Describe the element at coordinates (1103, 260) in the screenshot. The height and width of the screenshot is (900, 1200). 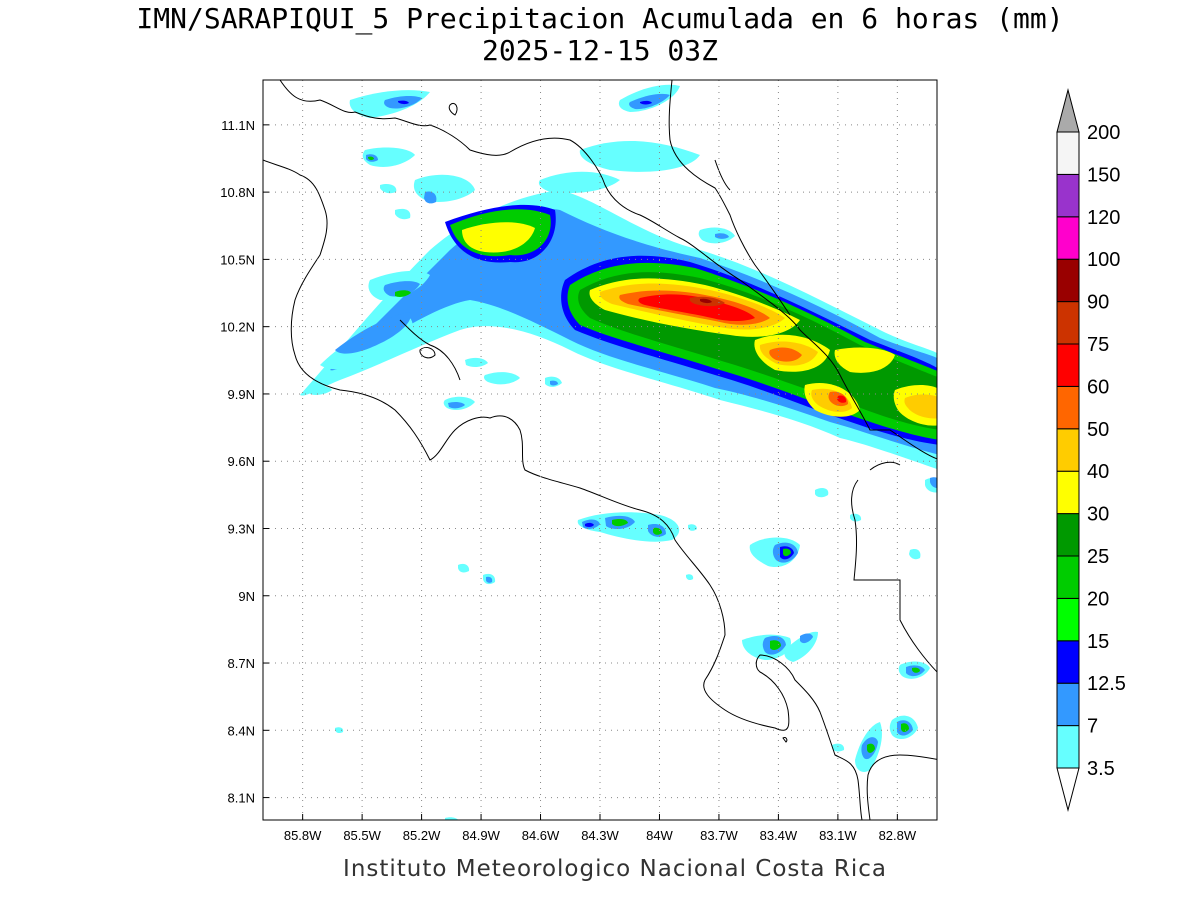
I see `colorbar-level-label: 100` at that location.